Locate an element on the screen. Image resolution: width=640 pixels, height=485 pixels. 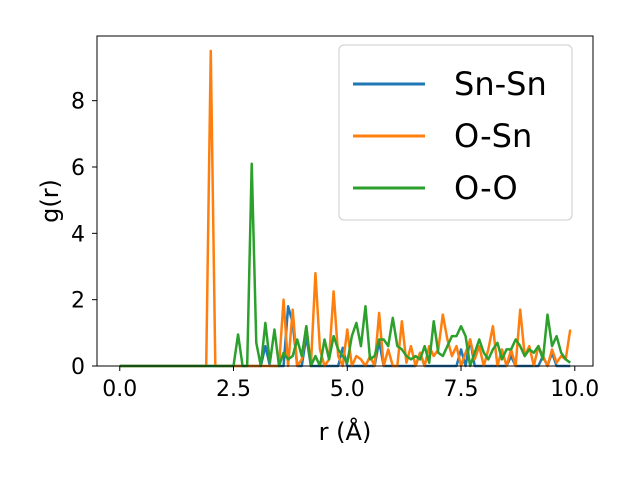
y-axis-label: g(r) is located at coordinates (50, 201).